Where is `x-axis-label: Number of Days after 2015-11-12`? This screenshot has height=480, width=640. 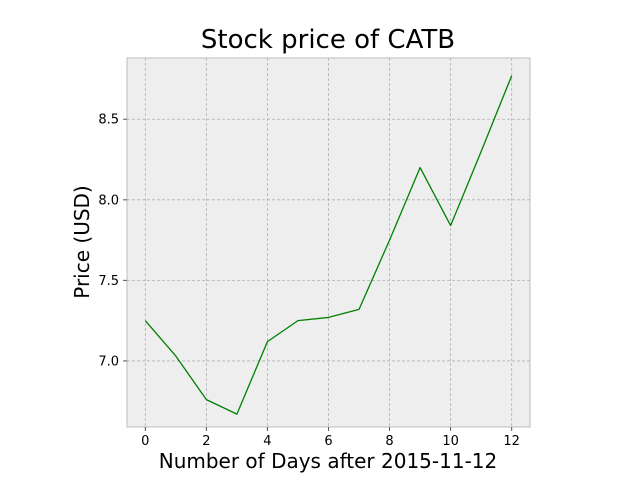 x-axis-label: Number of Days after 2015-11-12 is located at coordinates (328, 461).